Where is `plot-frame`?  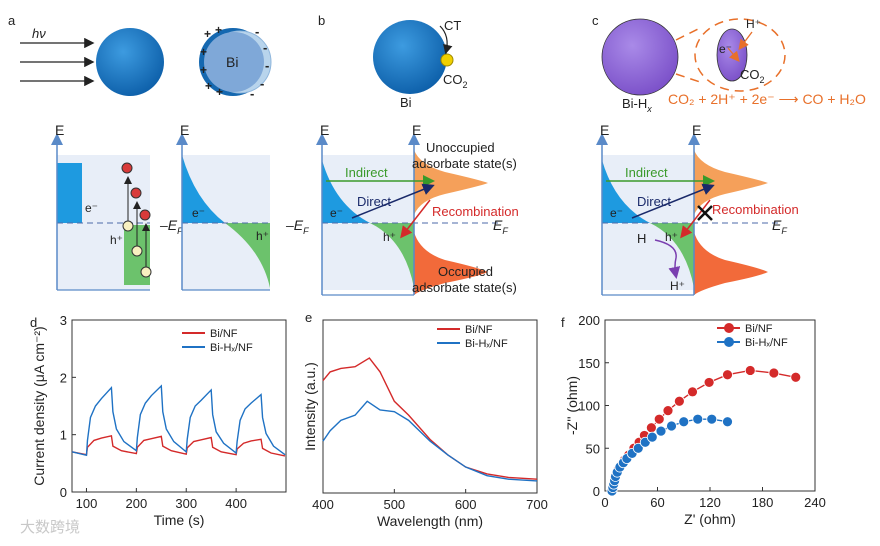 plot-frame is located at coordinates (430, 406).